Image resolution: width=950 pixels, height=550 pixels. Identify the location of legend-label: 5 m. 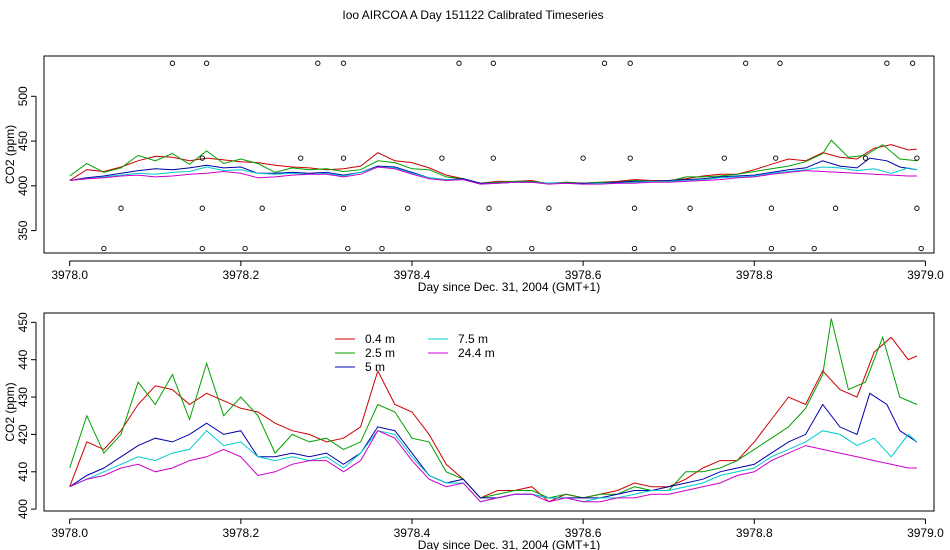
(375, 367).